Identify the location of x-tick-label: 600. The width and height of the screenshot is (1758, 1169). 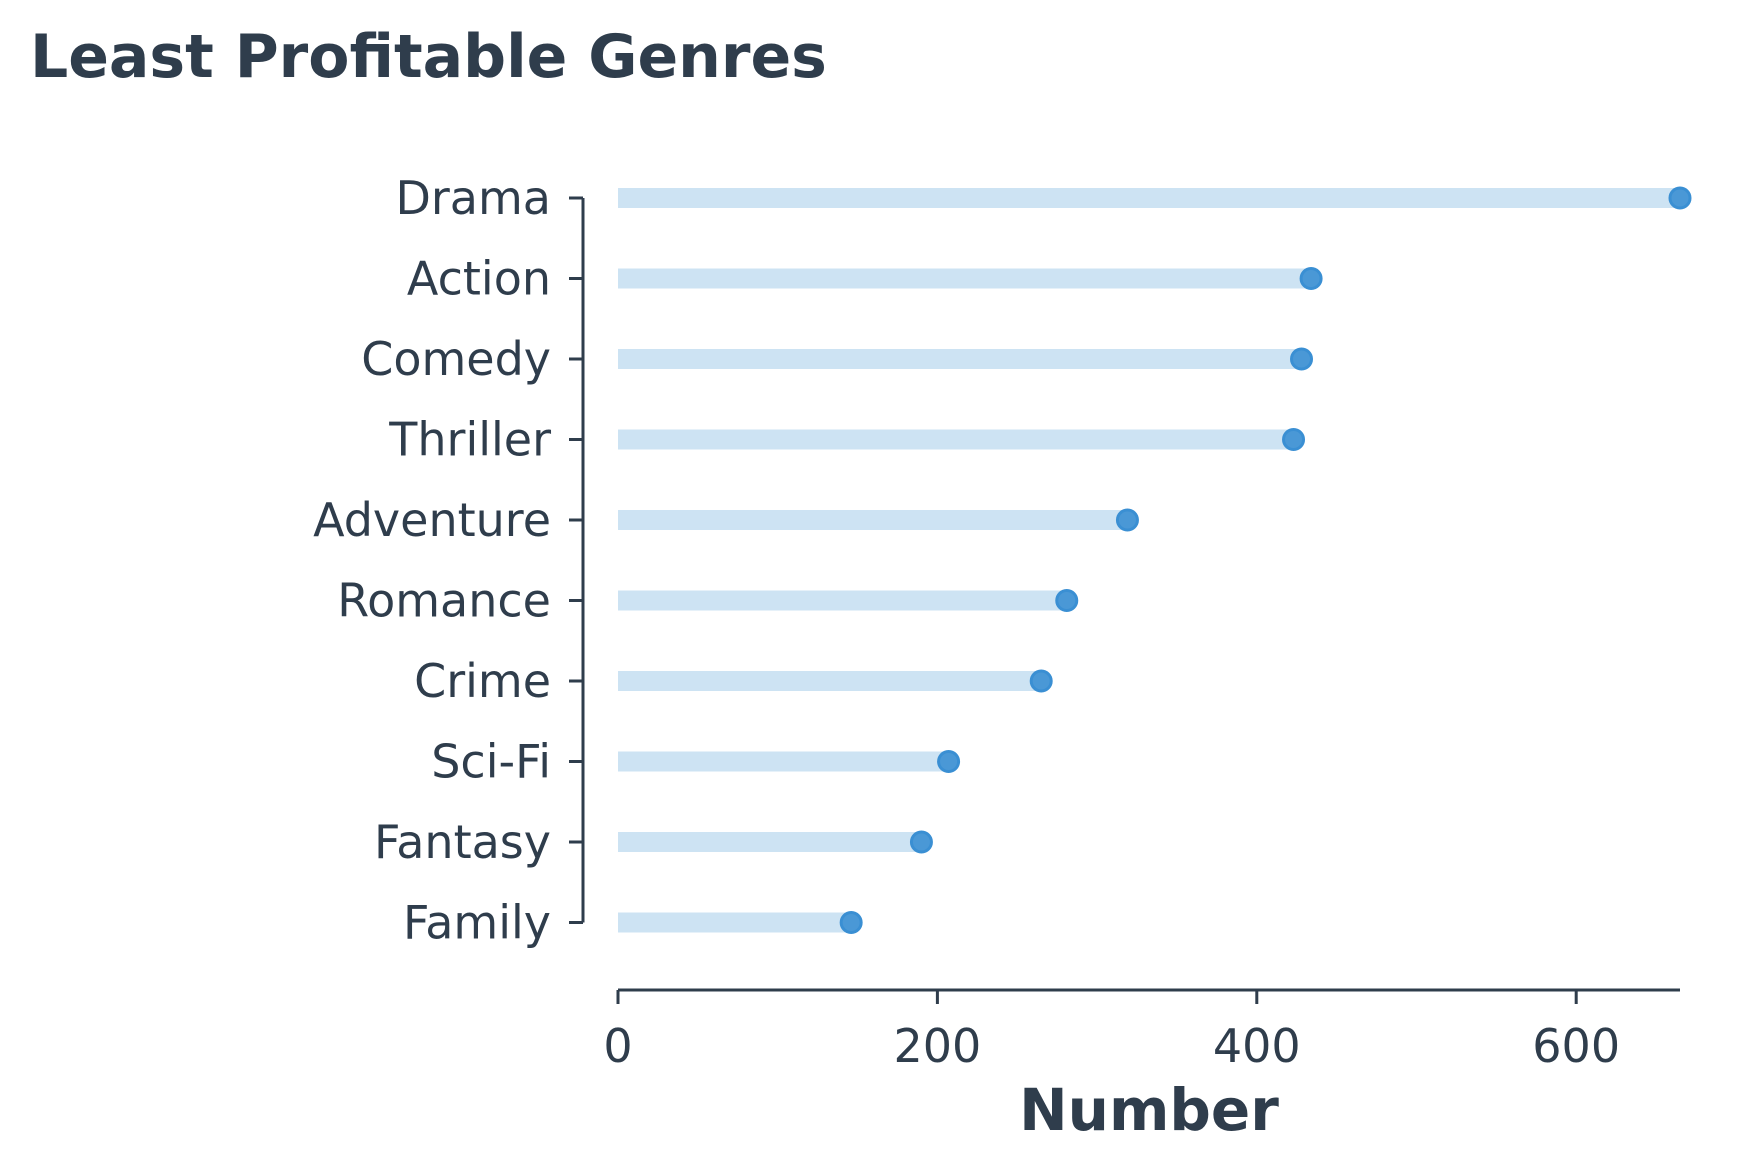
(1576, 1046).